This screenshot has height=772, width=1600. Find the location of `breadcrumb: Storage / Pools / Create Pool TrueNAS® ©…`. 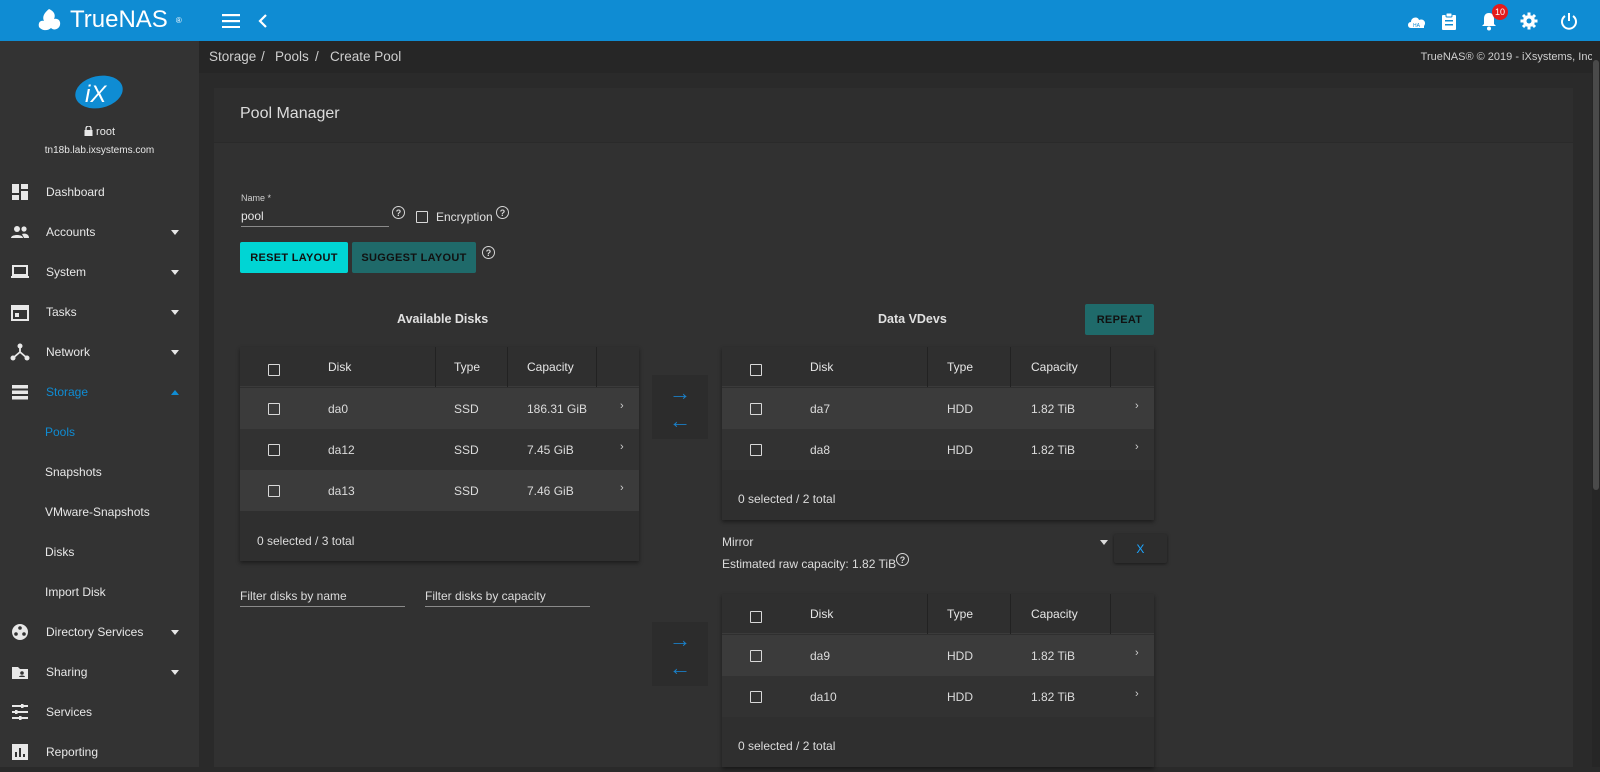

breadcrumb: Storage / Pools / Create Pool TrueNAS® ©… is located at coordinates (899, 57).